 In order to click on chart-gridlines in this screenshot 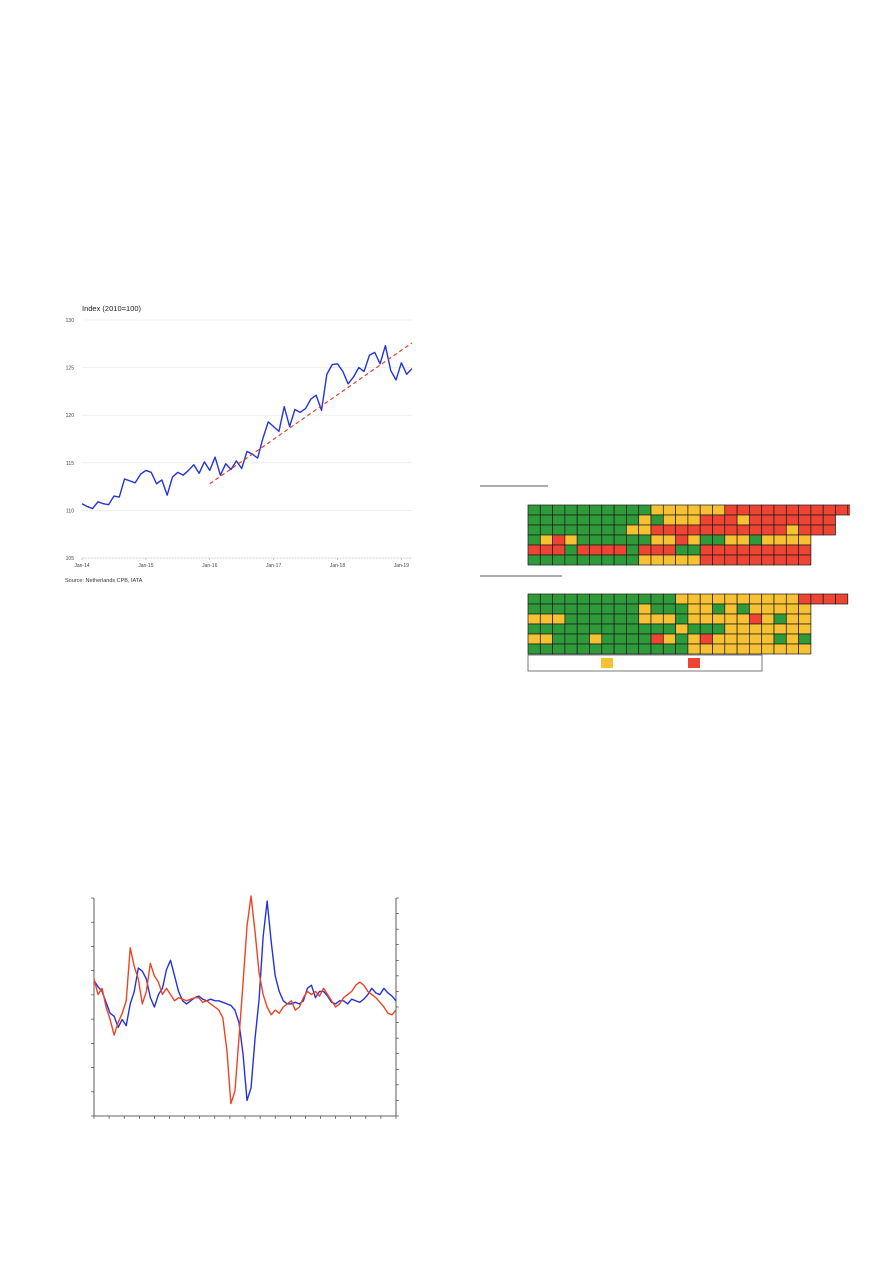, I will do `click(247, 439)`.